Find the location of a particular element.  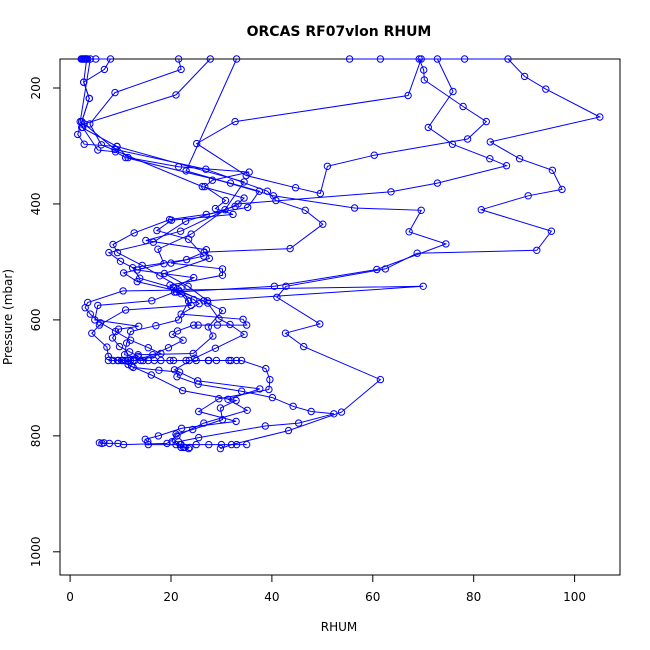

y-axis-label: Pressure (mbar) is located at coordinates (8, 317).